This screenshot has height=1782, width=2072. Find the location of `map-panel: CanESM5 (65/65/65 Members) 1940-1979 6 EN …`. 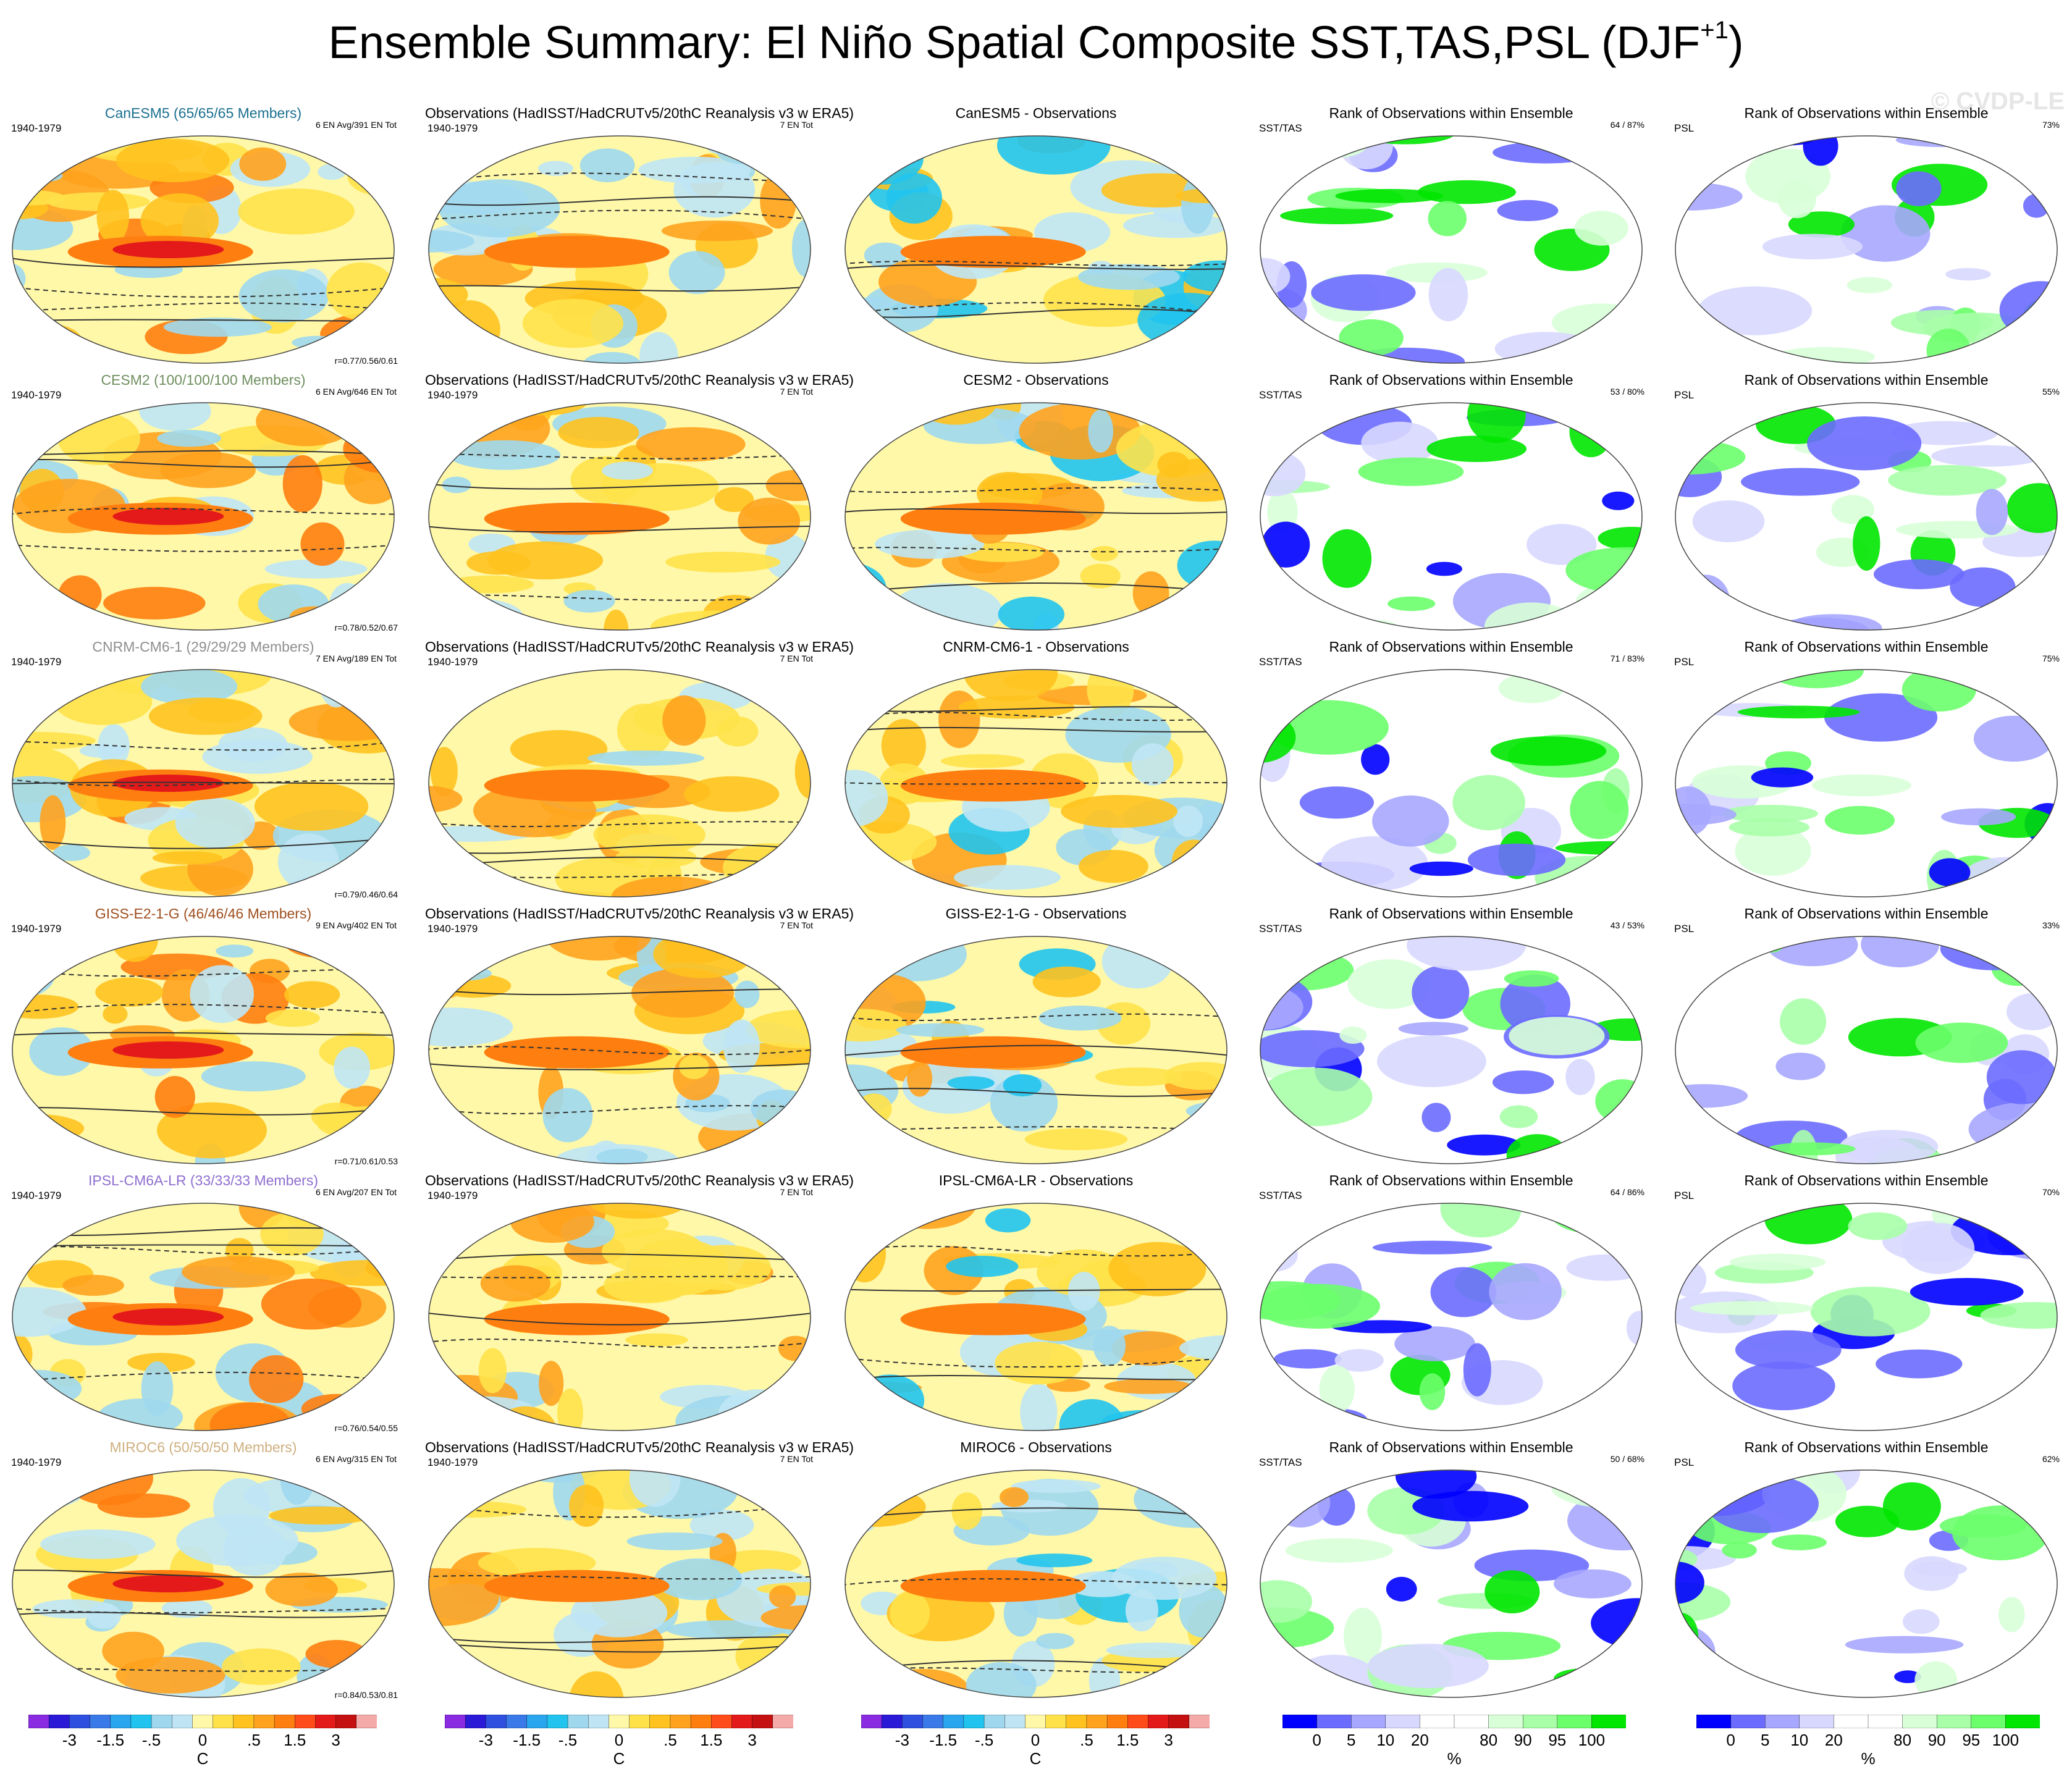

map-panel: CanESM5 (65/65/65 Members) 1940-1979 6 EN … is located at coordinates (203, 237).